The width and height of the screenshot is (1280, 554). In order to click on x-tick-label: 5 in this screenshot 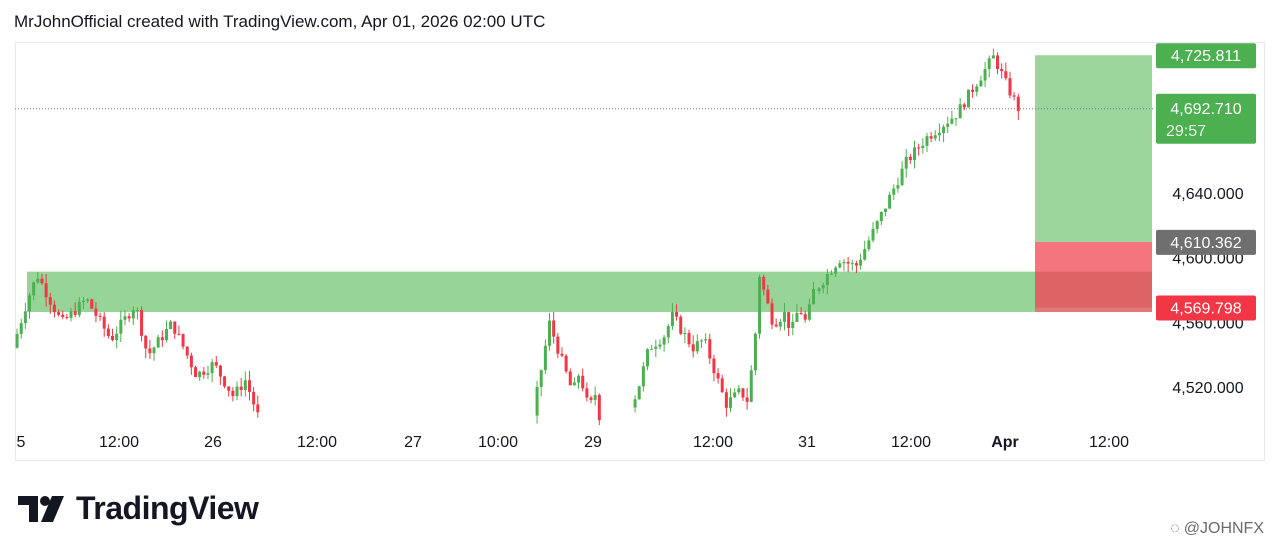, I will do `click(21, 442)`.